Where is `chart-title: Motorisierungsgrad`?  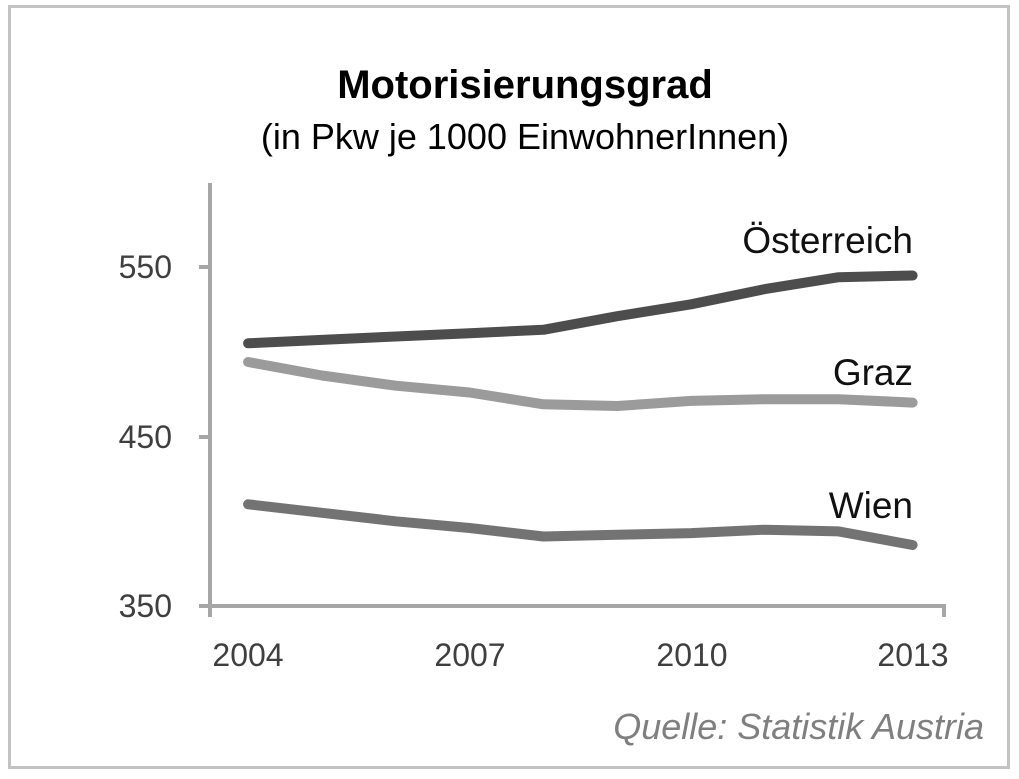 chart-title: Motorisierungsgrad is located at coordinates (525, 85).